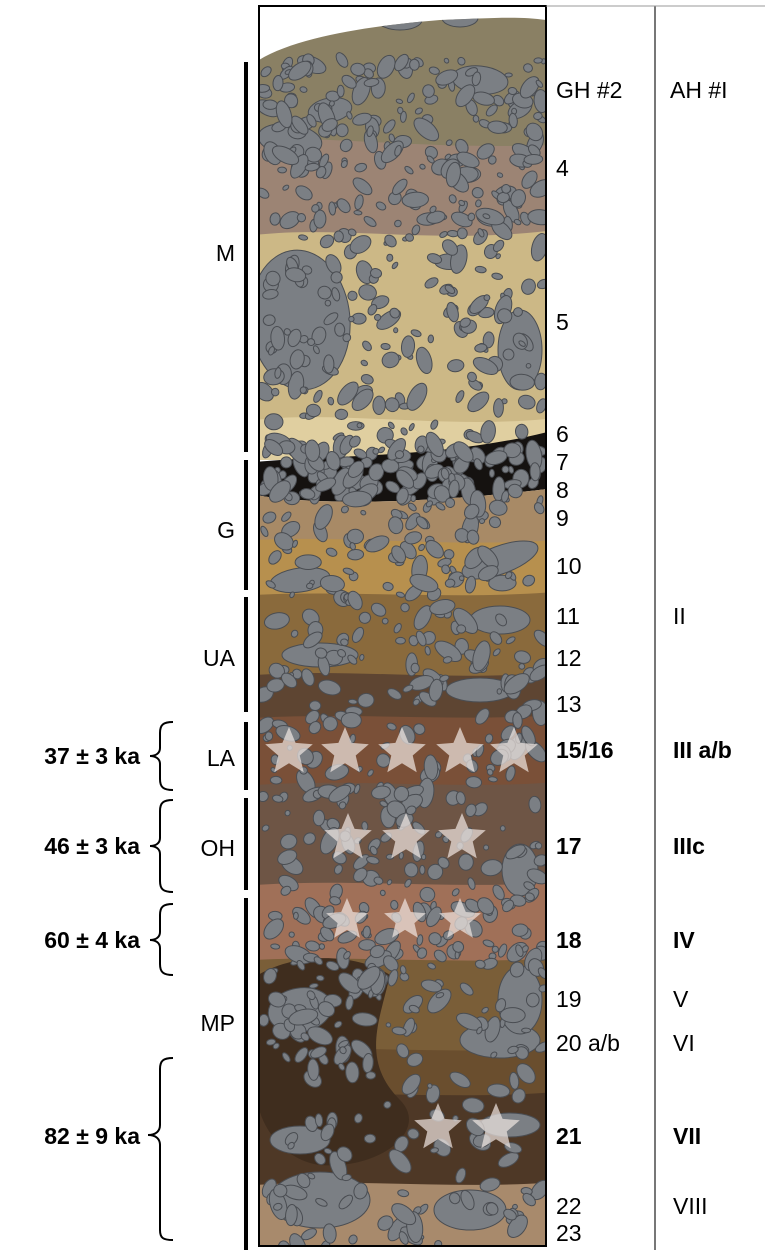 The height and width of the screenshot is (1250, 765). I want to click on ah-label: IV, so click(684, 940).